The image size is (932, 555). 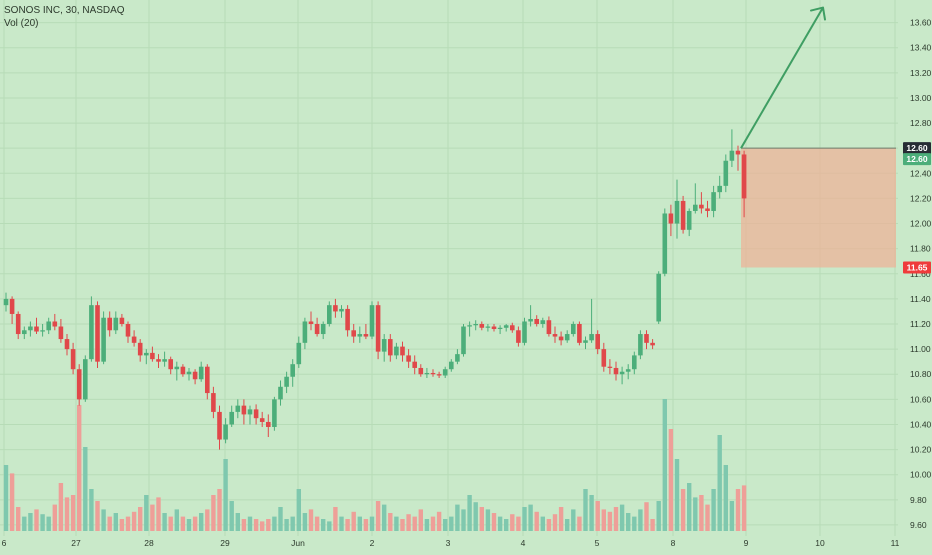 I want to click on y-tick-label: 12.40, so click(x=921, y=173).